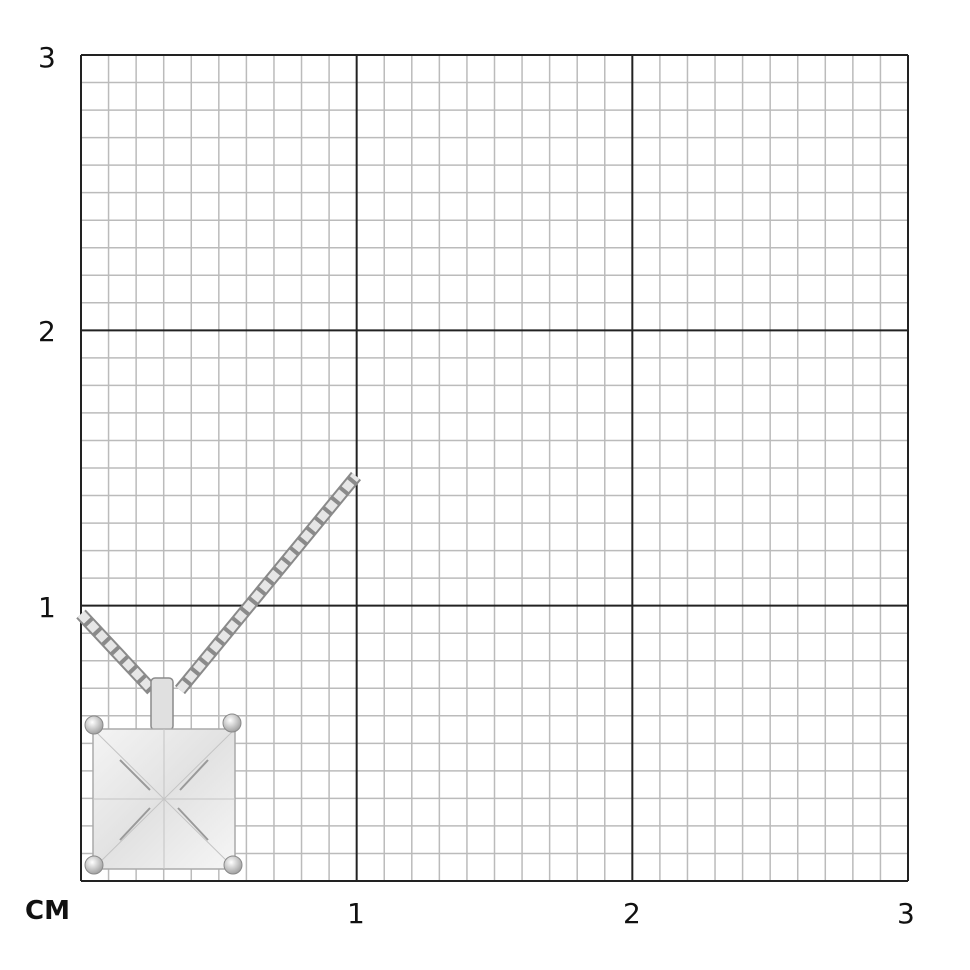 Image resolution: width=970 pixels, height=970 pixels. I want to click on y-tick-label: 3, so click(47, 57).